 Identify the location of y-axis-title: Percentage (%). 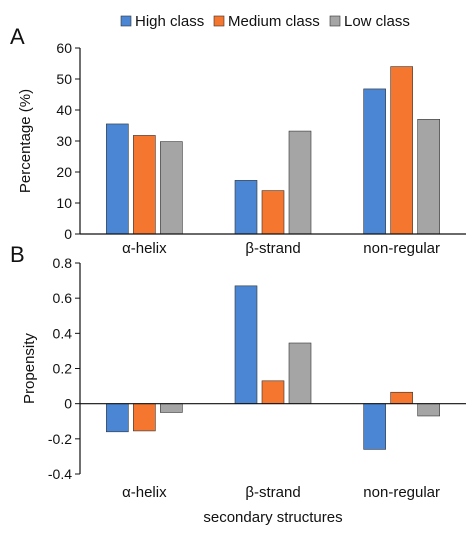
(25, 141).